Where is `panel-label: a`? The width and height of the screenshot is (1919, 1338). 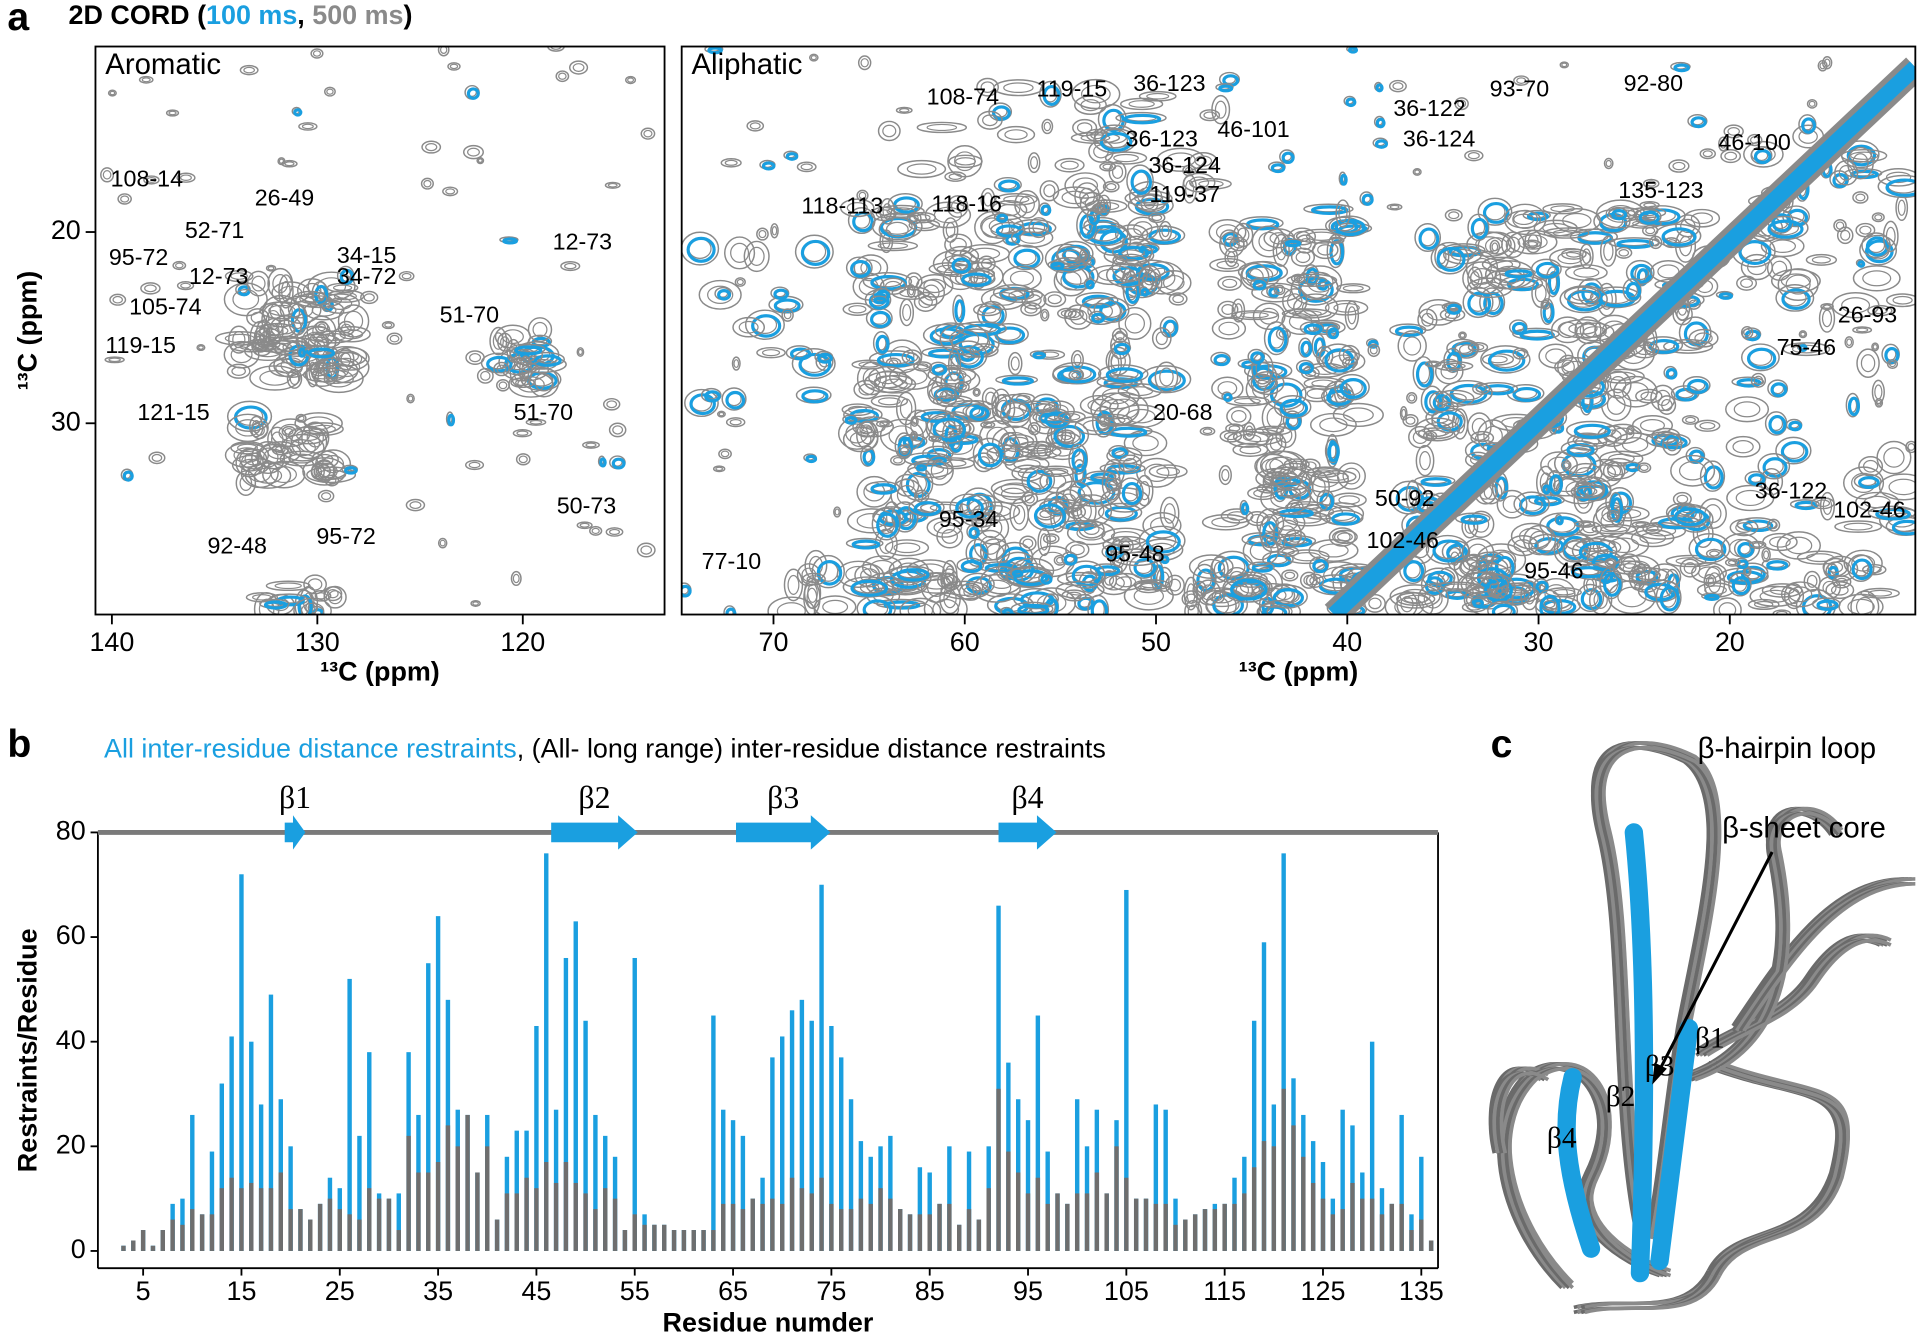
panel-label: a is located at coordinates (18, 19).